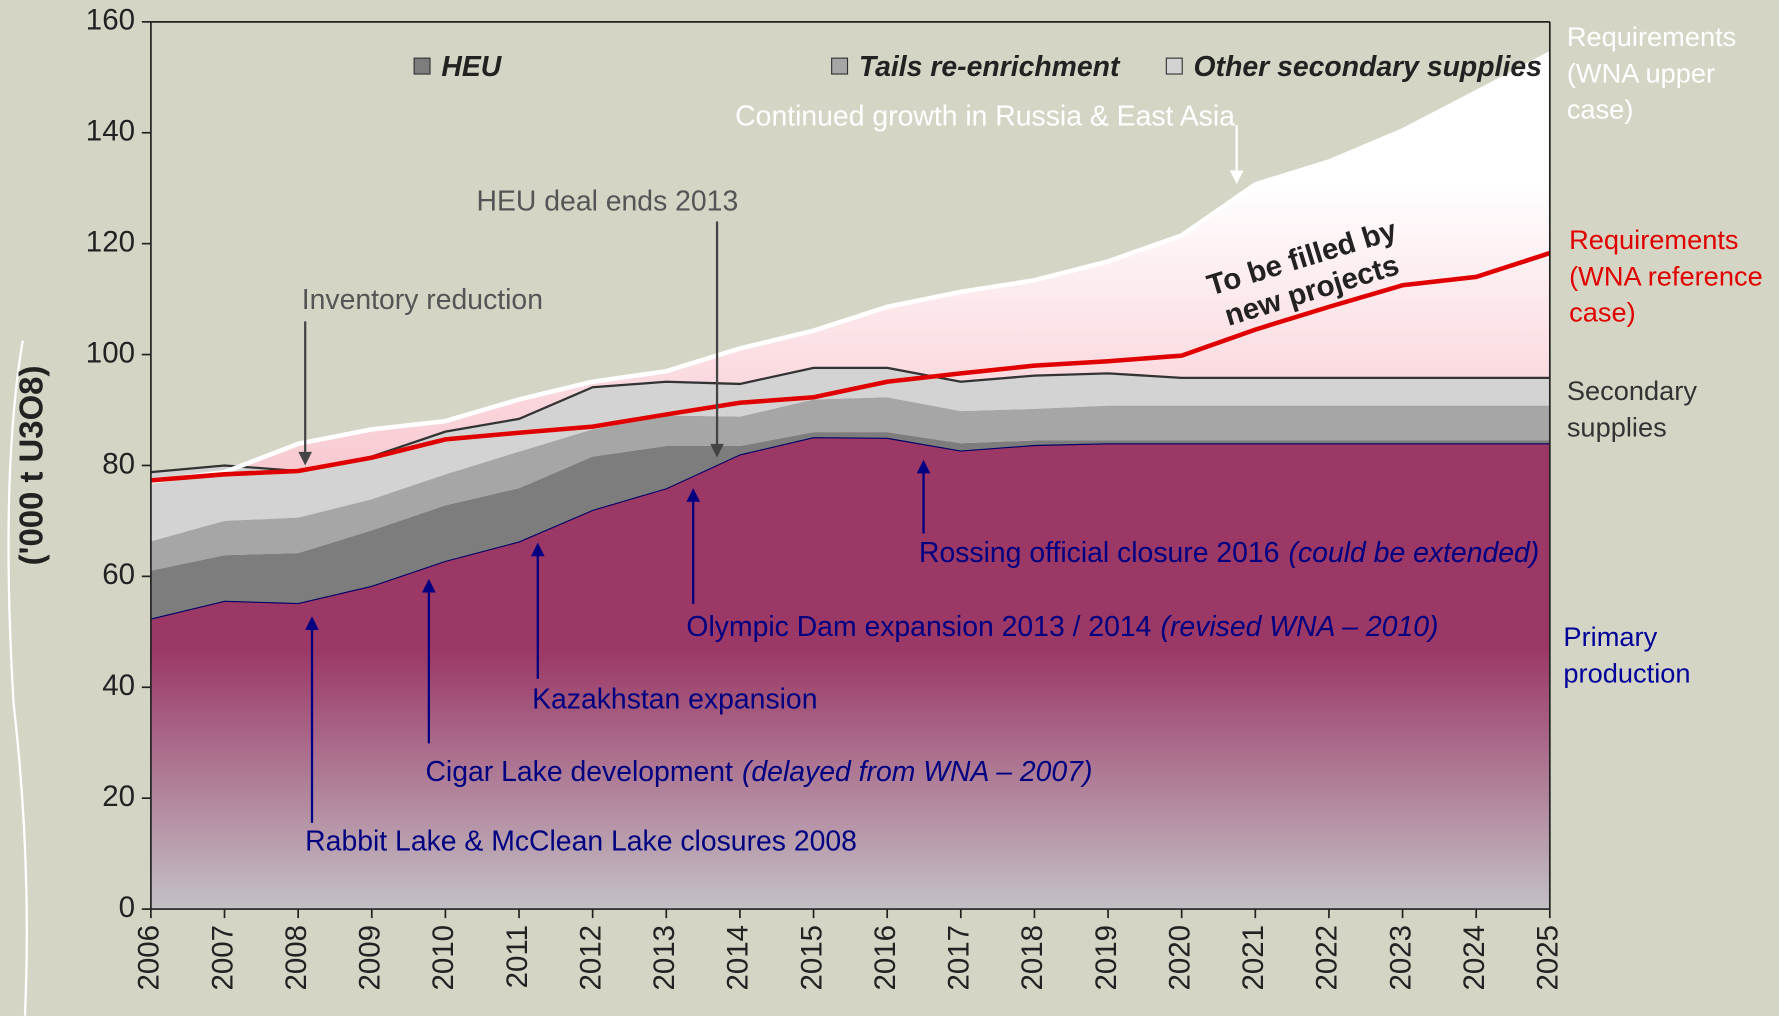  Describe the element at coordinates (17, 678) in the screenshot. I see `decoration` at that location.